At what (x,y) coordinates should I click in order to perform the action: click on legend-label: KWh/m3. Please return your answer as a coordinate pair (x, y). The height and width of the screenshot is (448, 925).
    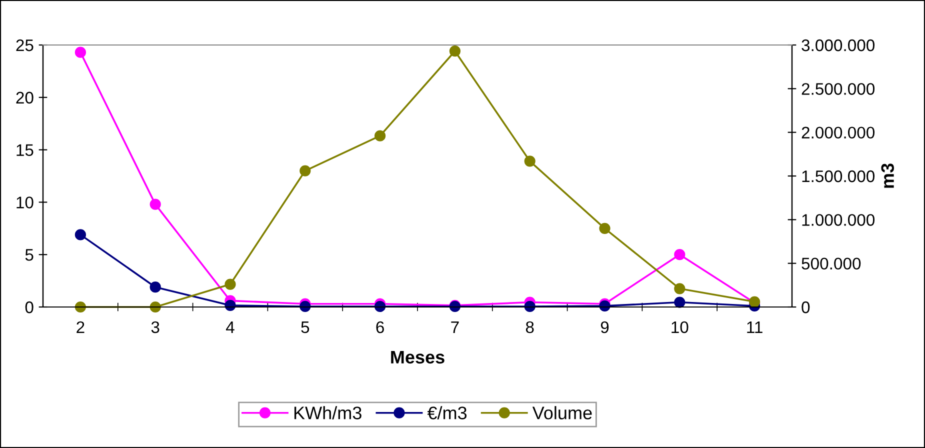
    Looking at the image, I should click on (328, 413).